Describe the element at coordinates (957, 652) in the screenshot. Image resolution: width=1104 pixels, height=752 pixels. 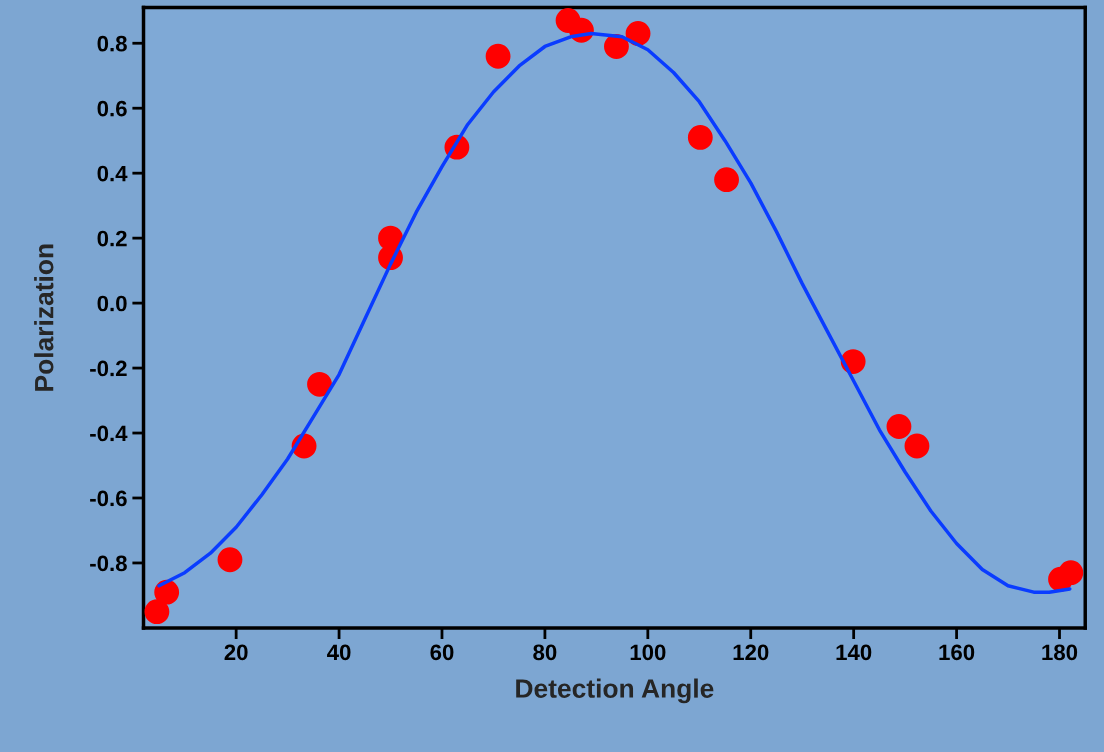
I see `x-tick-label: 160` at that location.